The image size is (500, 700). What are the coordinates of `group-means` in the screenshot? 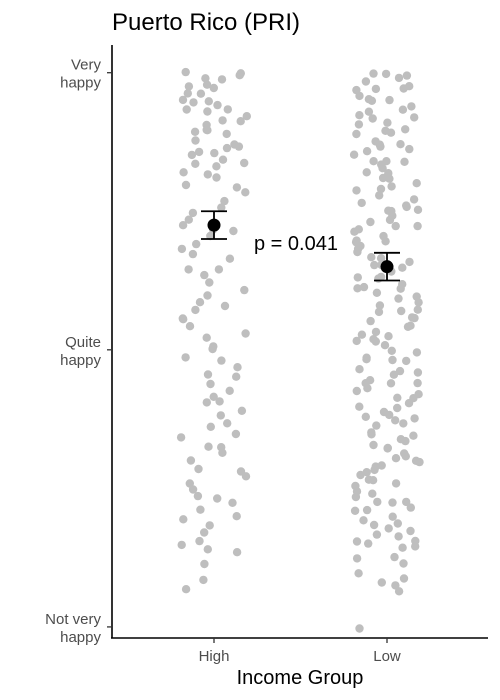 It's located at (300, 246).